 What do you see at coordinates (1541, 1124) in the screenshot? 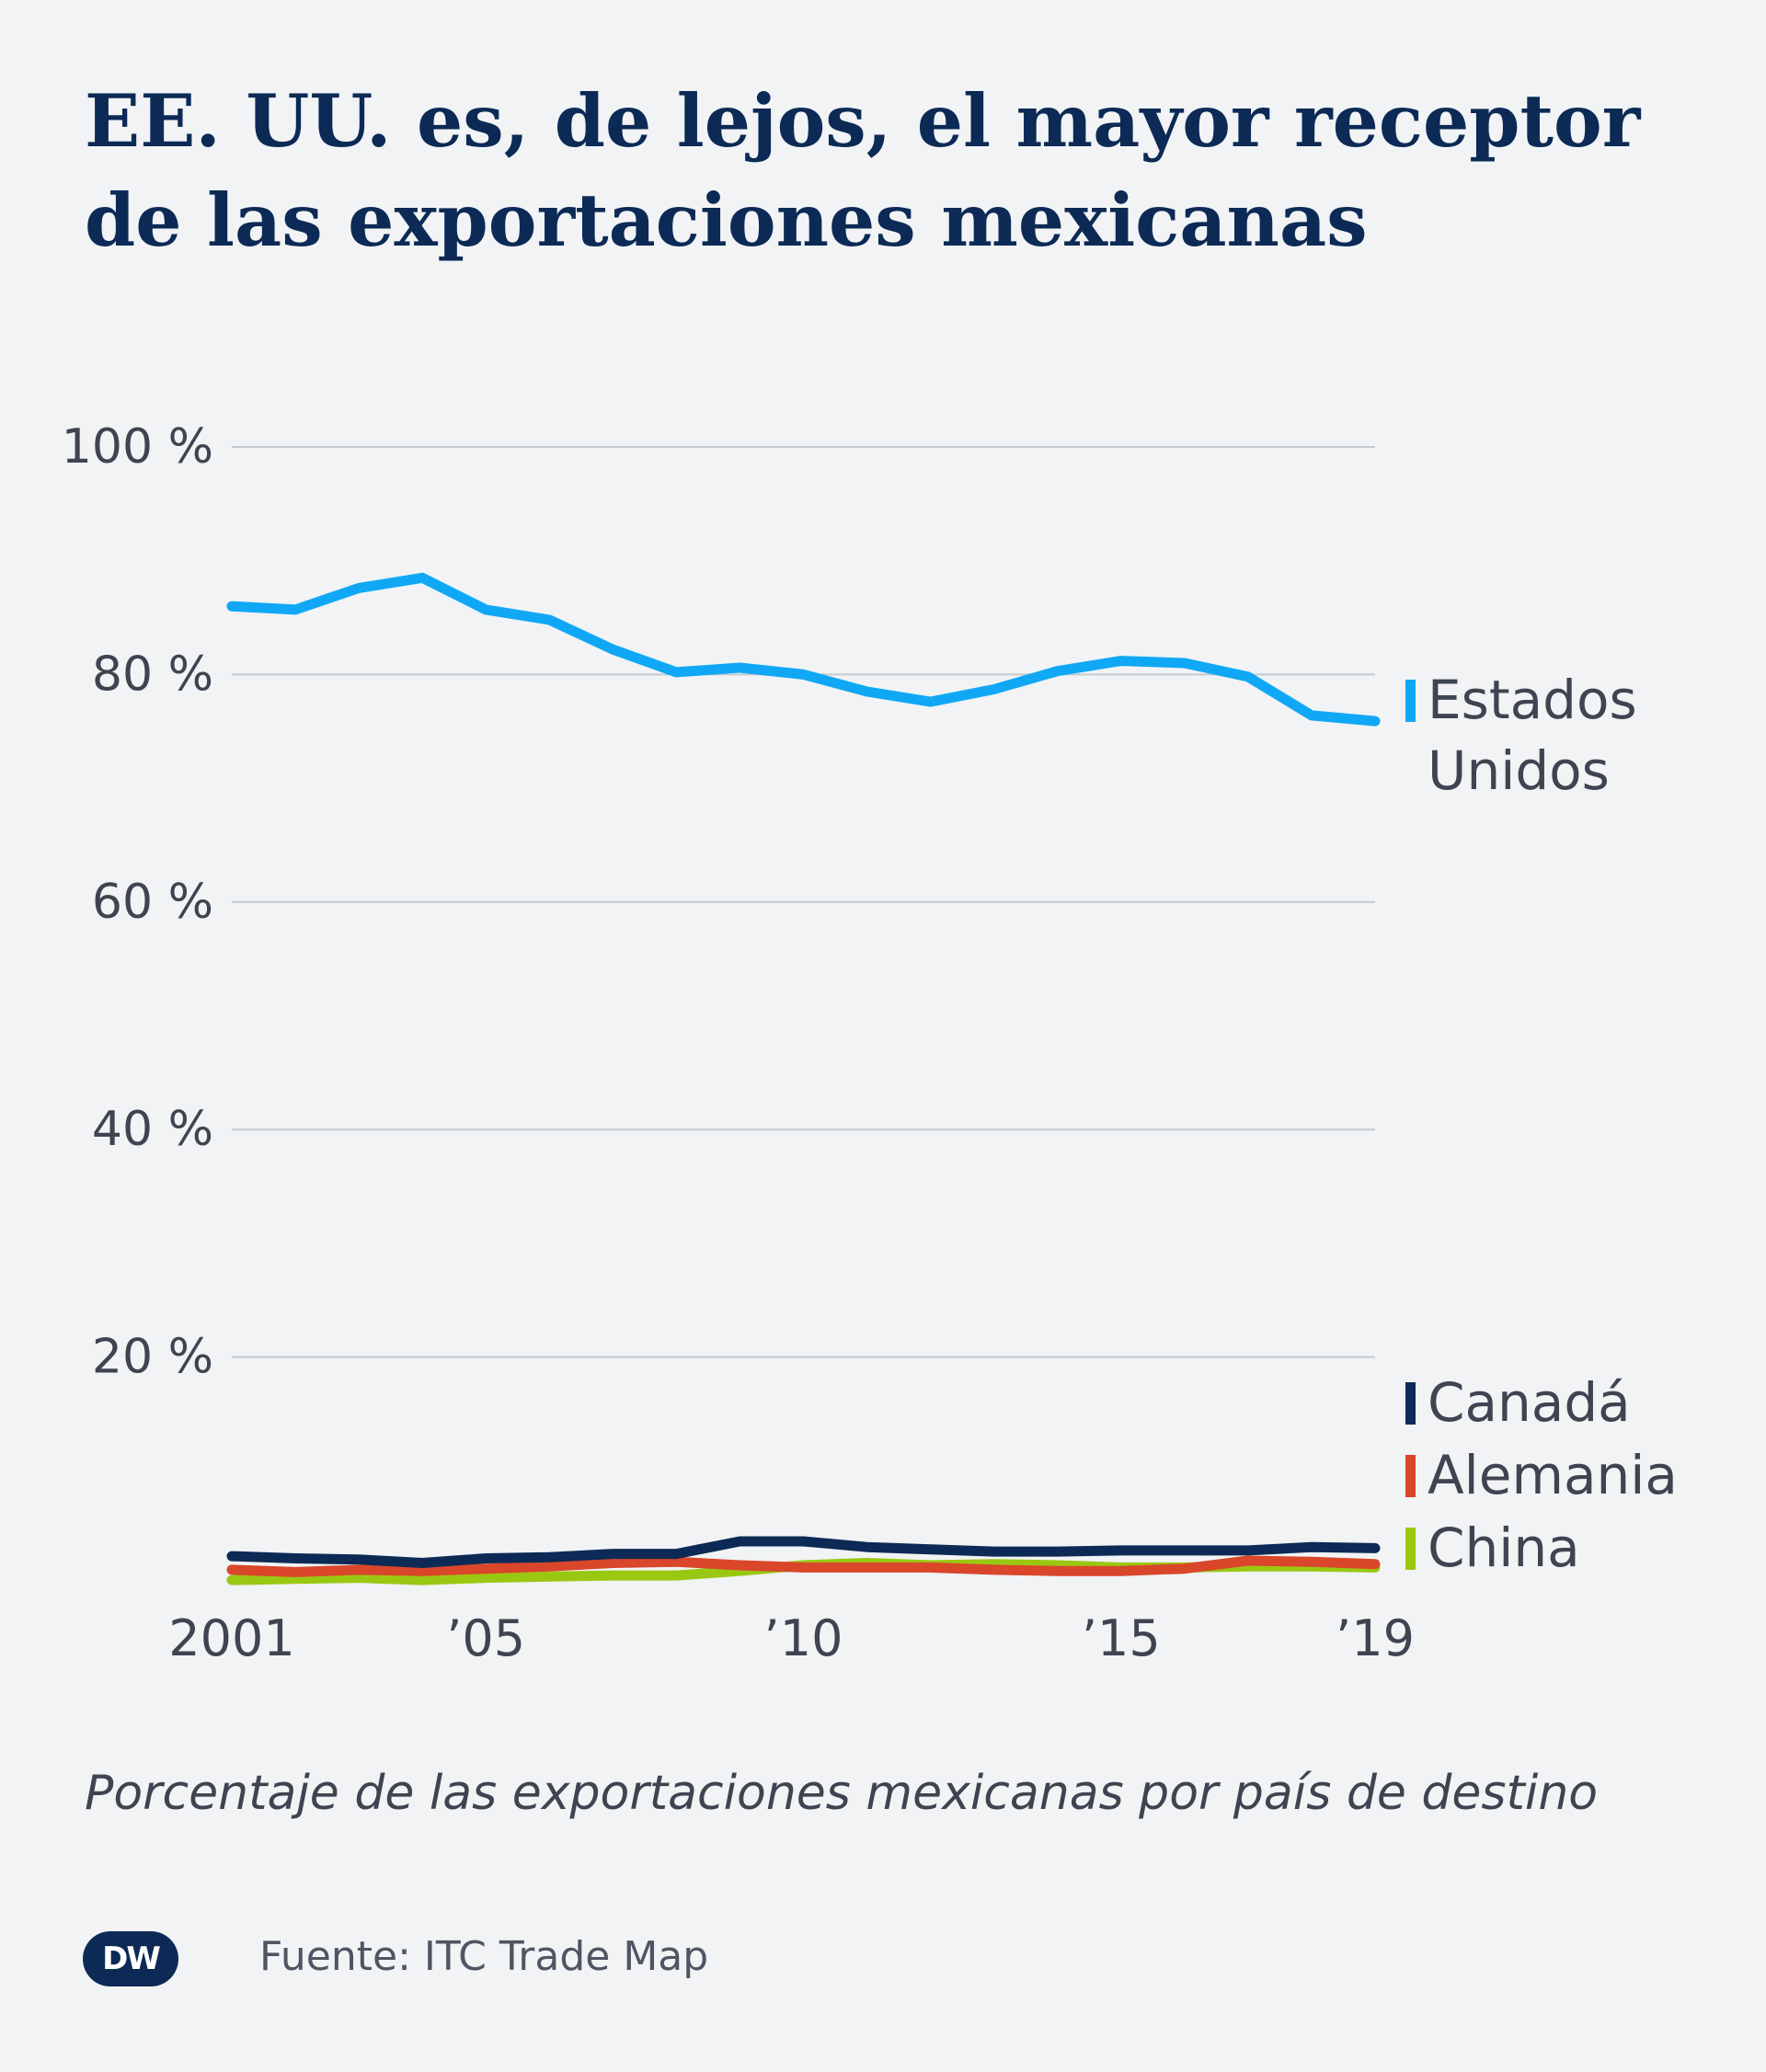
I see `legend: Estados Unidos Canadá Alemania China` at bounding box center [1541, 1124].